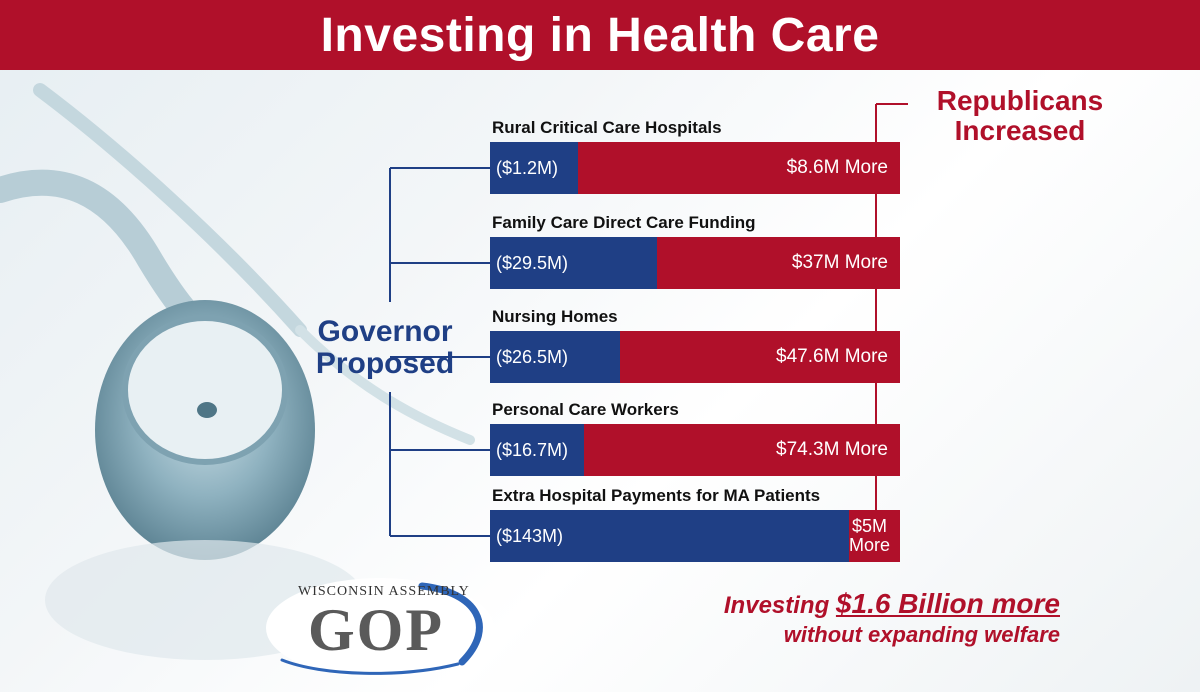 Image resolution: width=1200 pixels, height=692 pixels. I want to click on bar-family-care: ($29.5M) $37M More, so click(695, 263).